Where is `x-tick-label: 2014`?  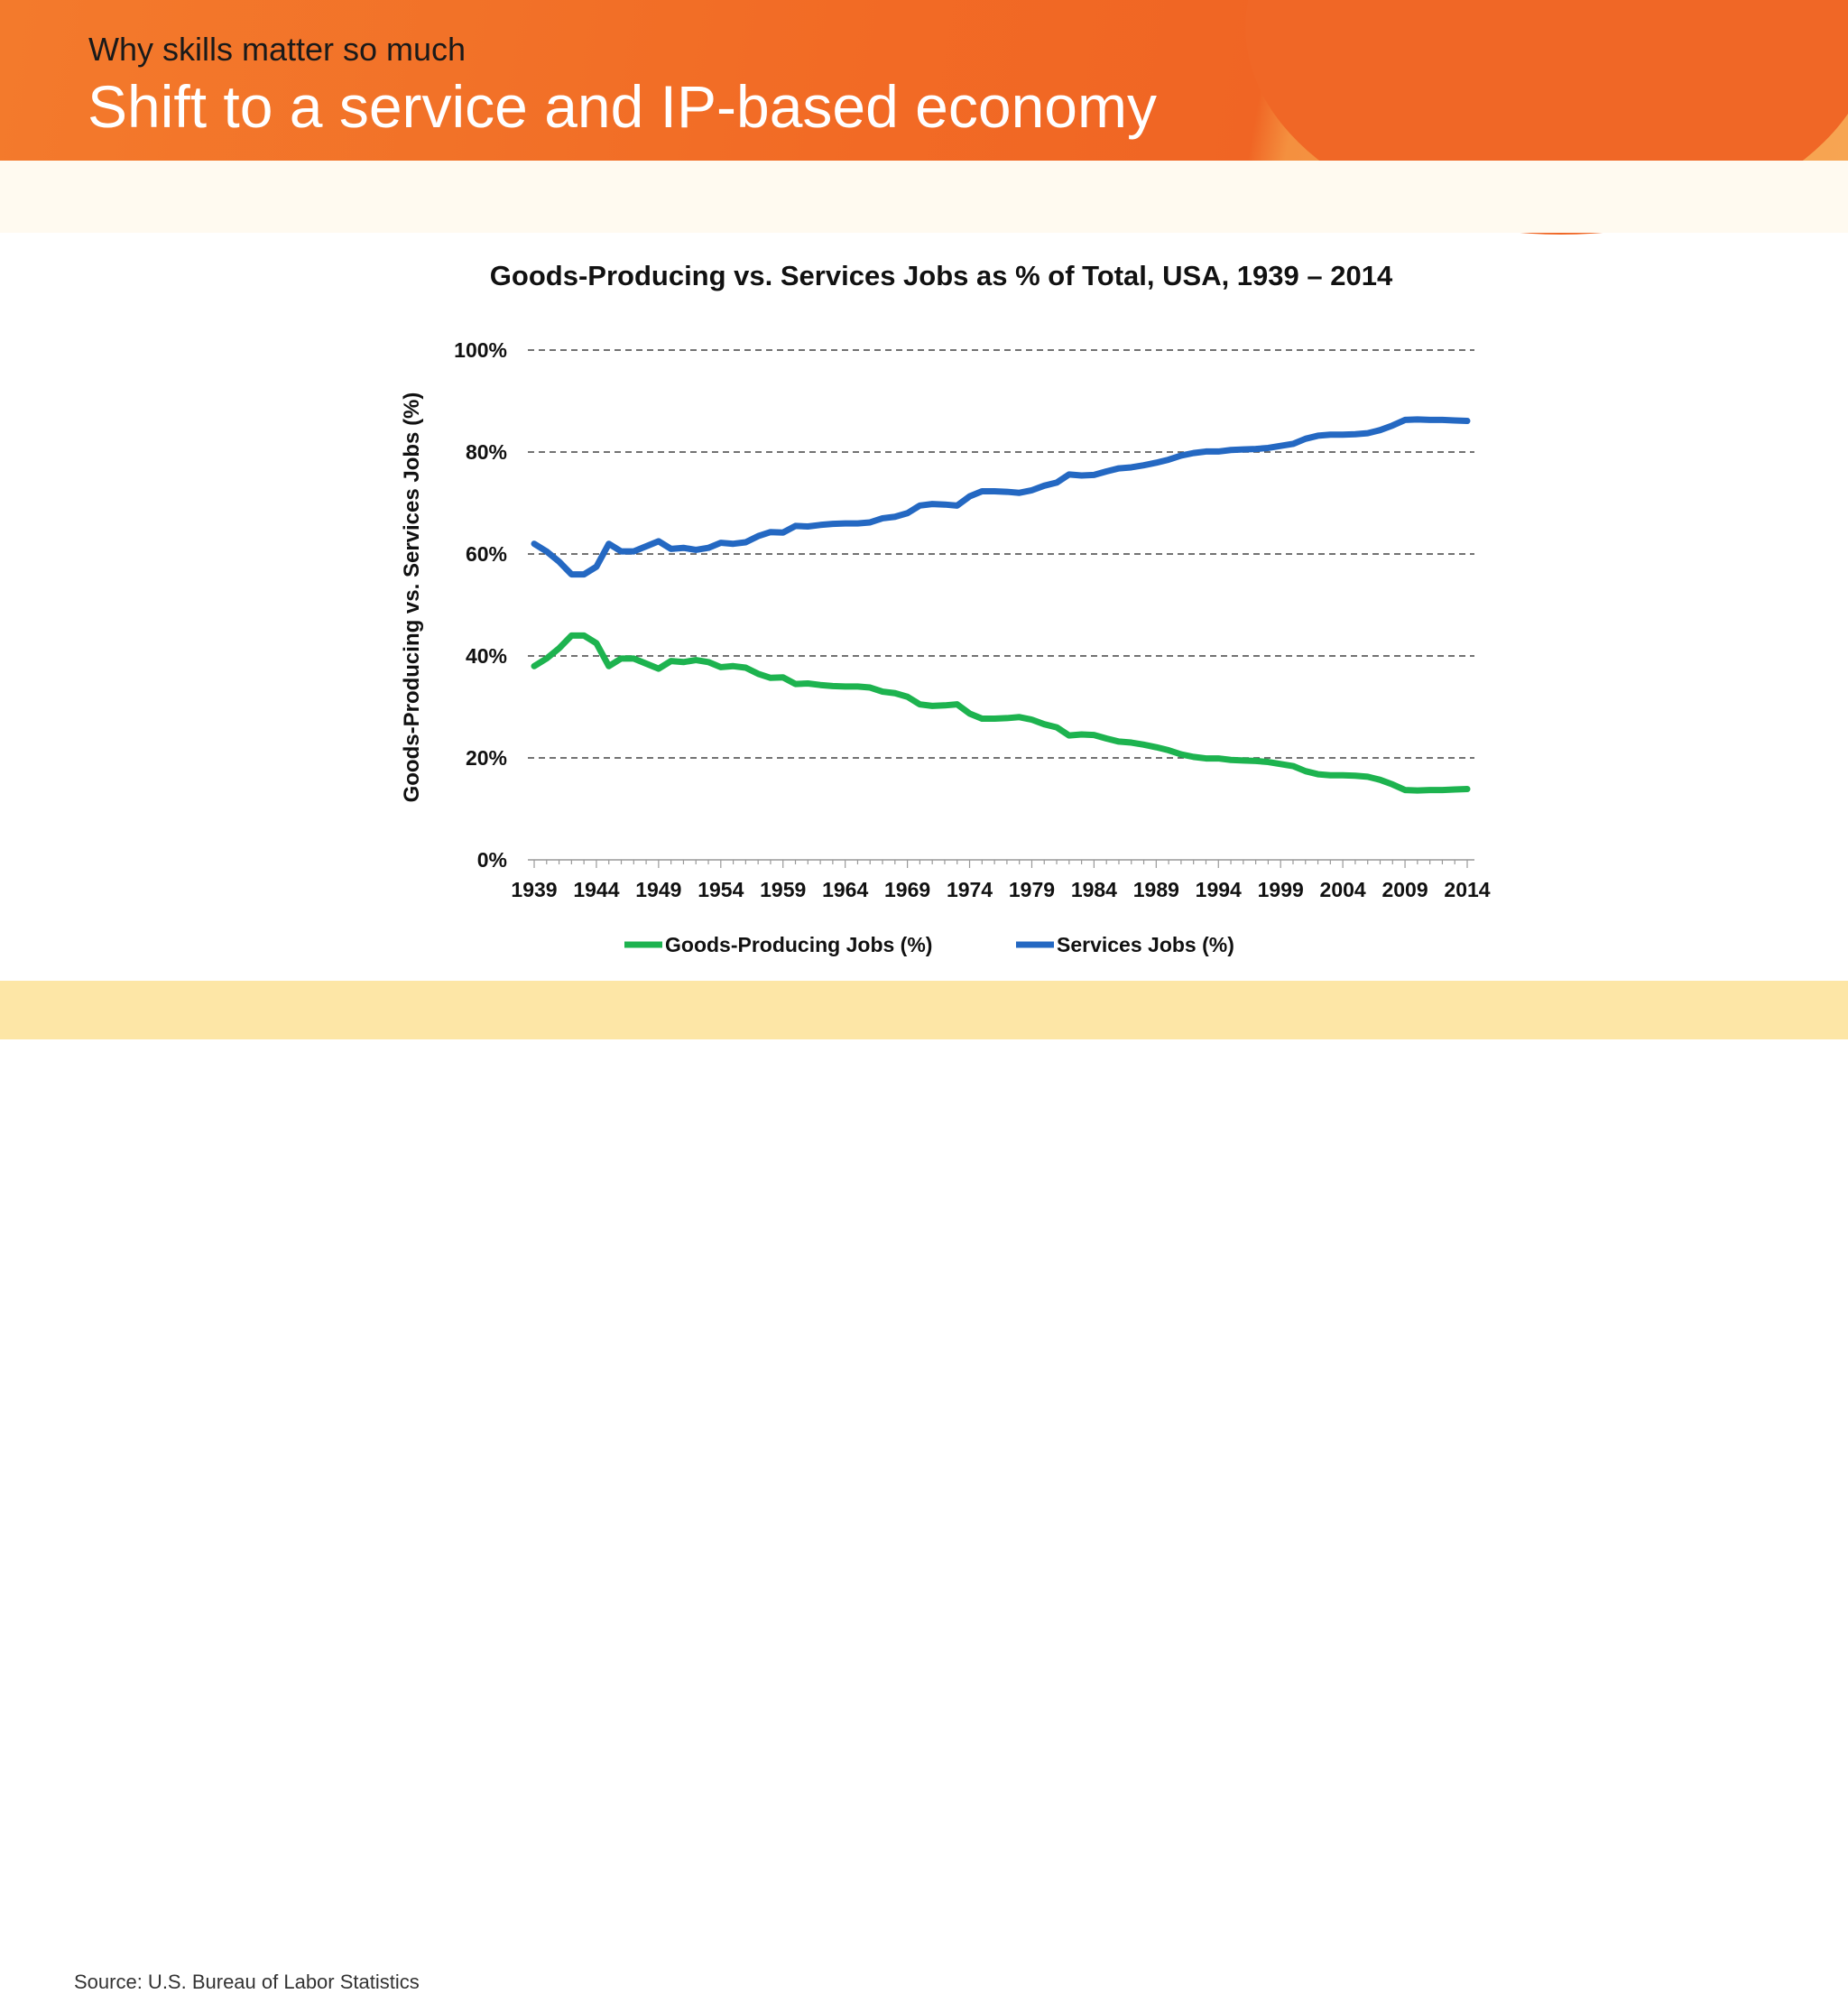
x-tick-label: 2014 is located at coordinates (1467, 889).